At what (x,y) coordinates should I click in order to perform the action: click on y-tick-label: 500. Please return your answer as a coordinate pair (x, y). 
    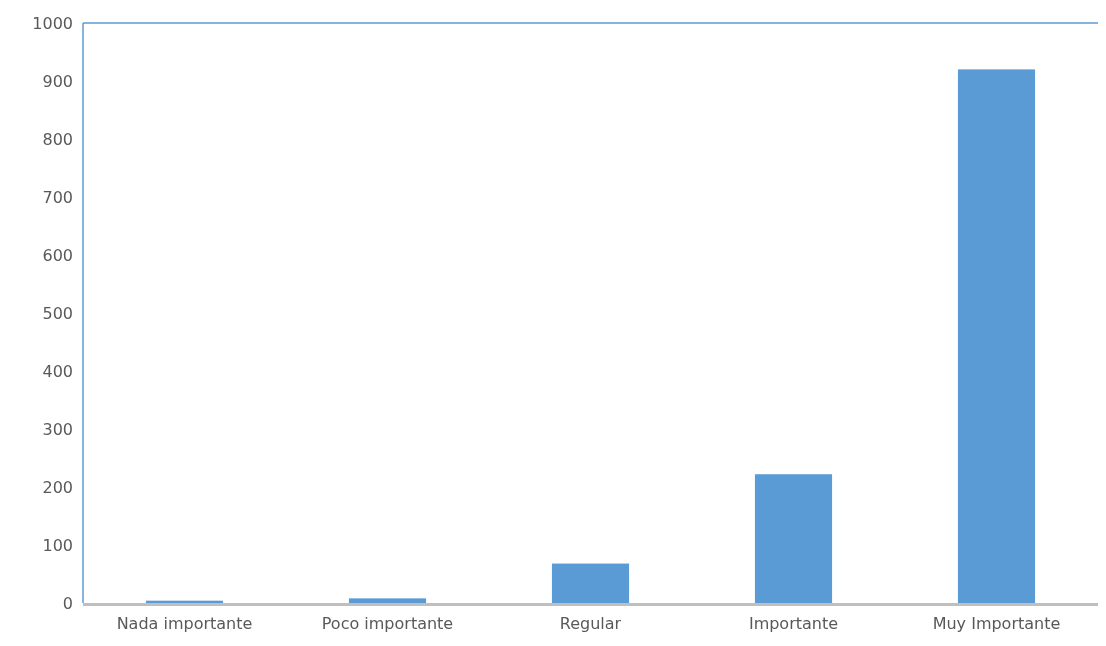
    Looking at the image, I should click on (57, 313).